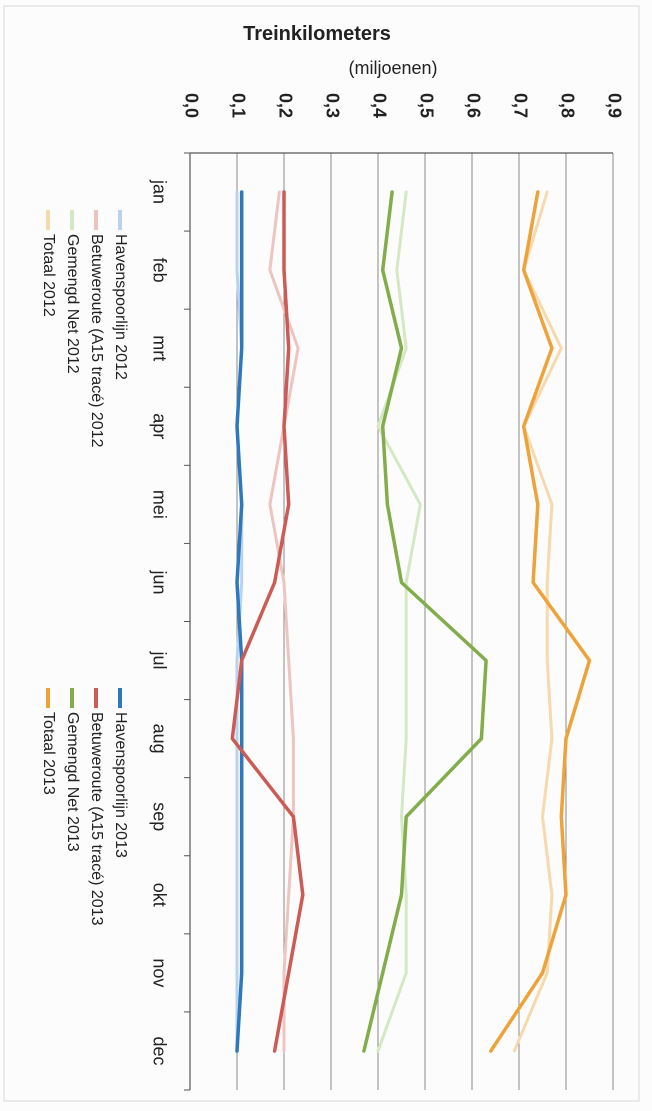 The image size is (652, 1111). What do you see at coordinates (426, 105) in the screenshot?
I see `value-tick-label: 0,5` at bounding box center [426, 105].